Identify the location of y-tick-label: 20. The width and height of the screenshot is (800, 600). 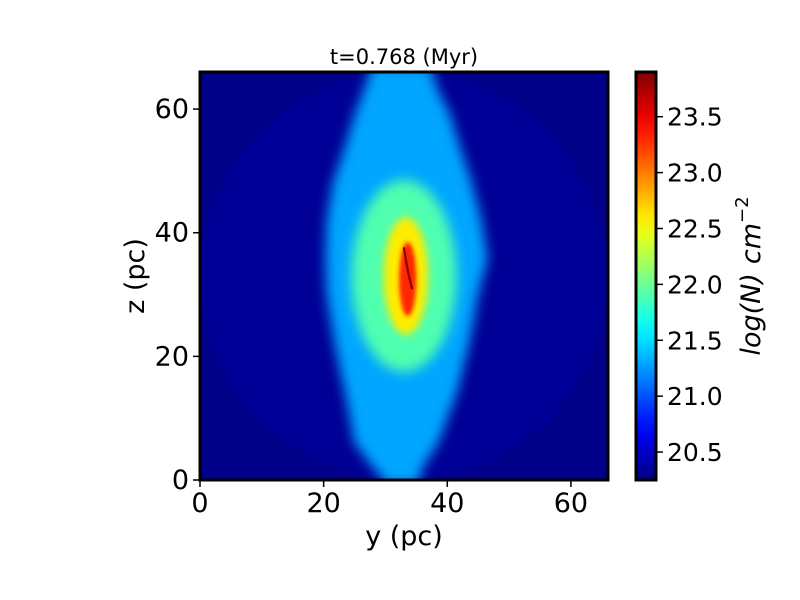
(172, 356).